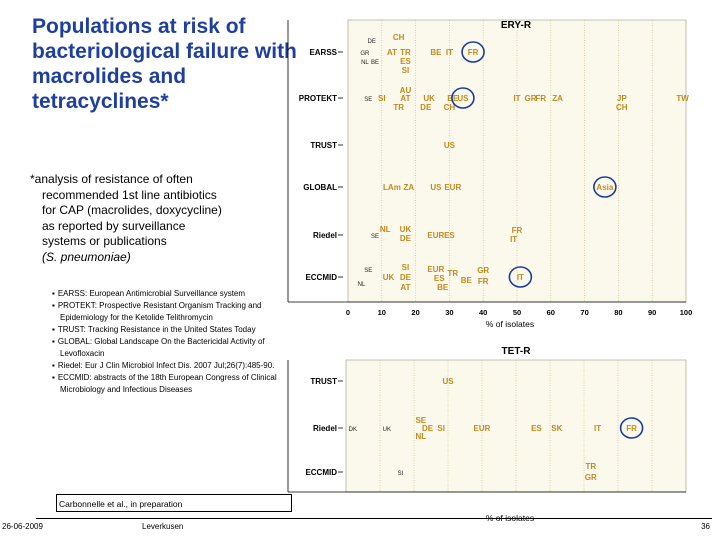 The image size is (720, 540). Describe the element at coordinates (449, 312) in the screenshot. I see `x-tick-label: 30` at that location.